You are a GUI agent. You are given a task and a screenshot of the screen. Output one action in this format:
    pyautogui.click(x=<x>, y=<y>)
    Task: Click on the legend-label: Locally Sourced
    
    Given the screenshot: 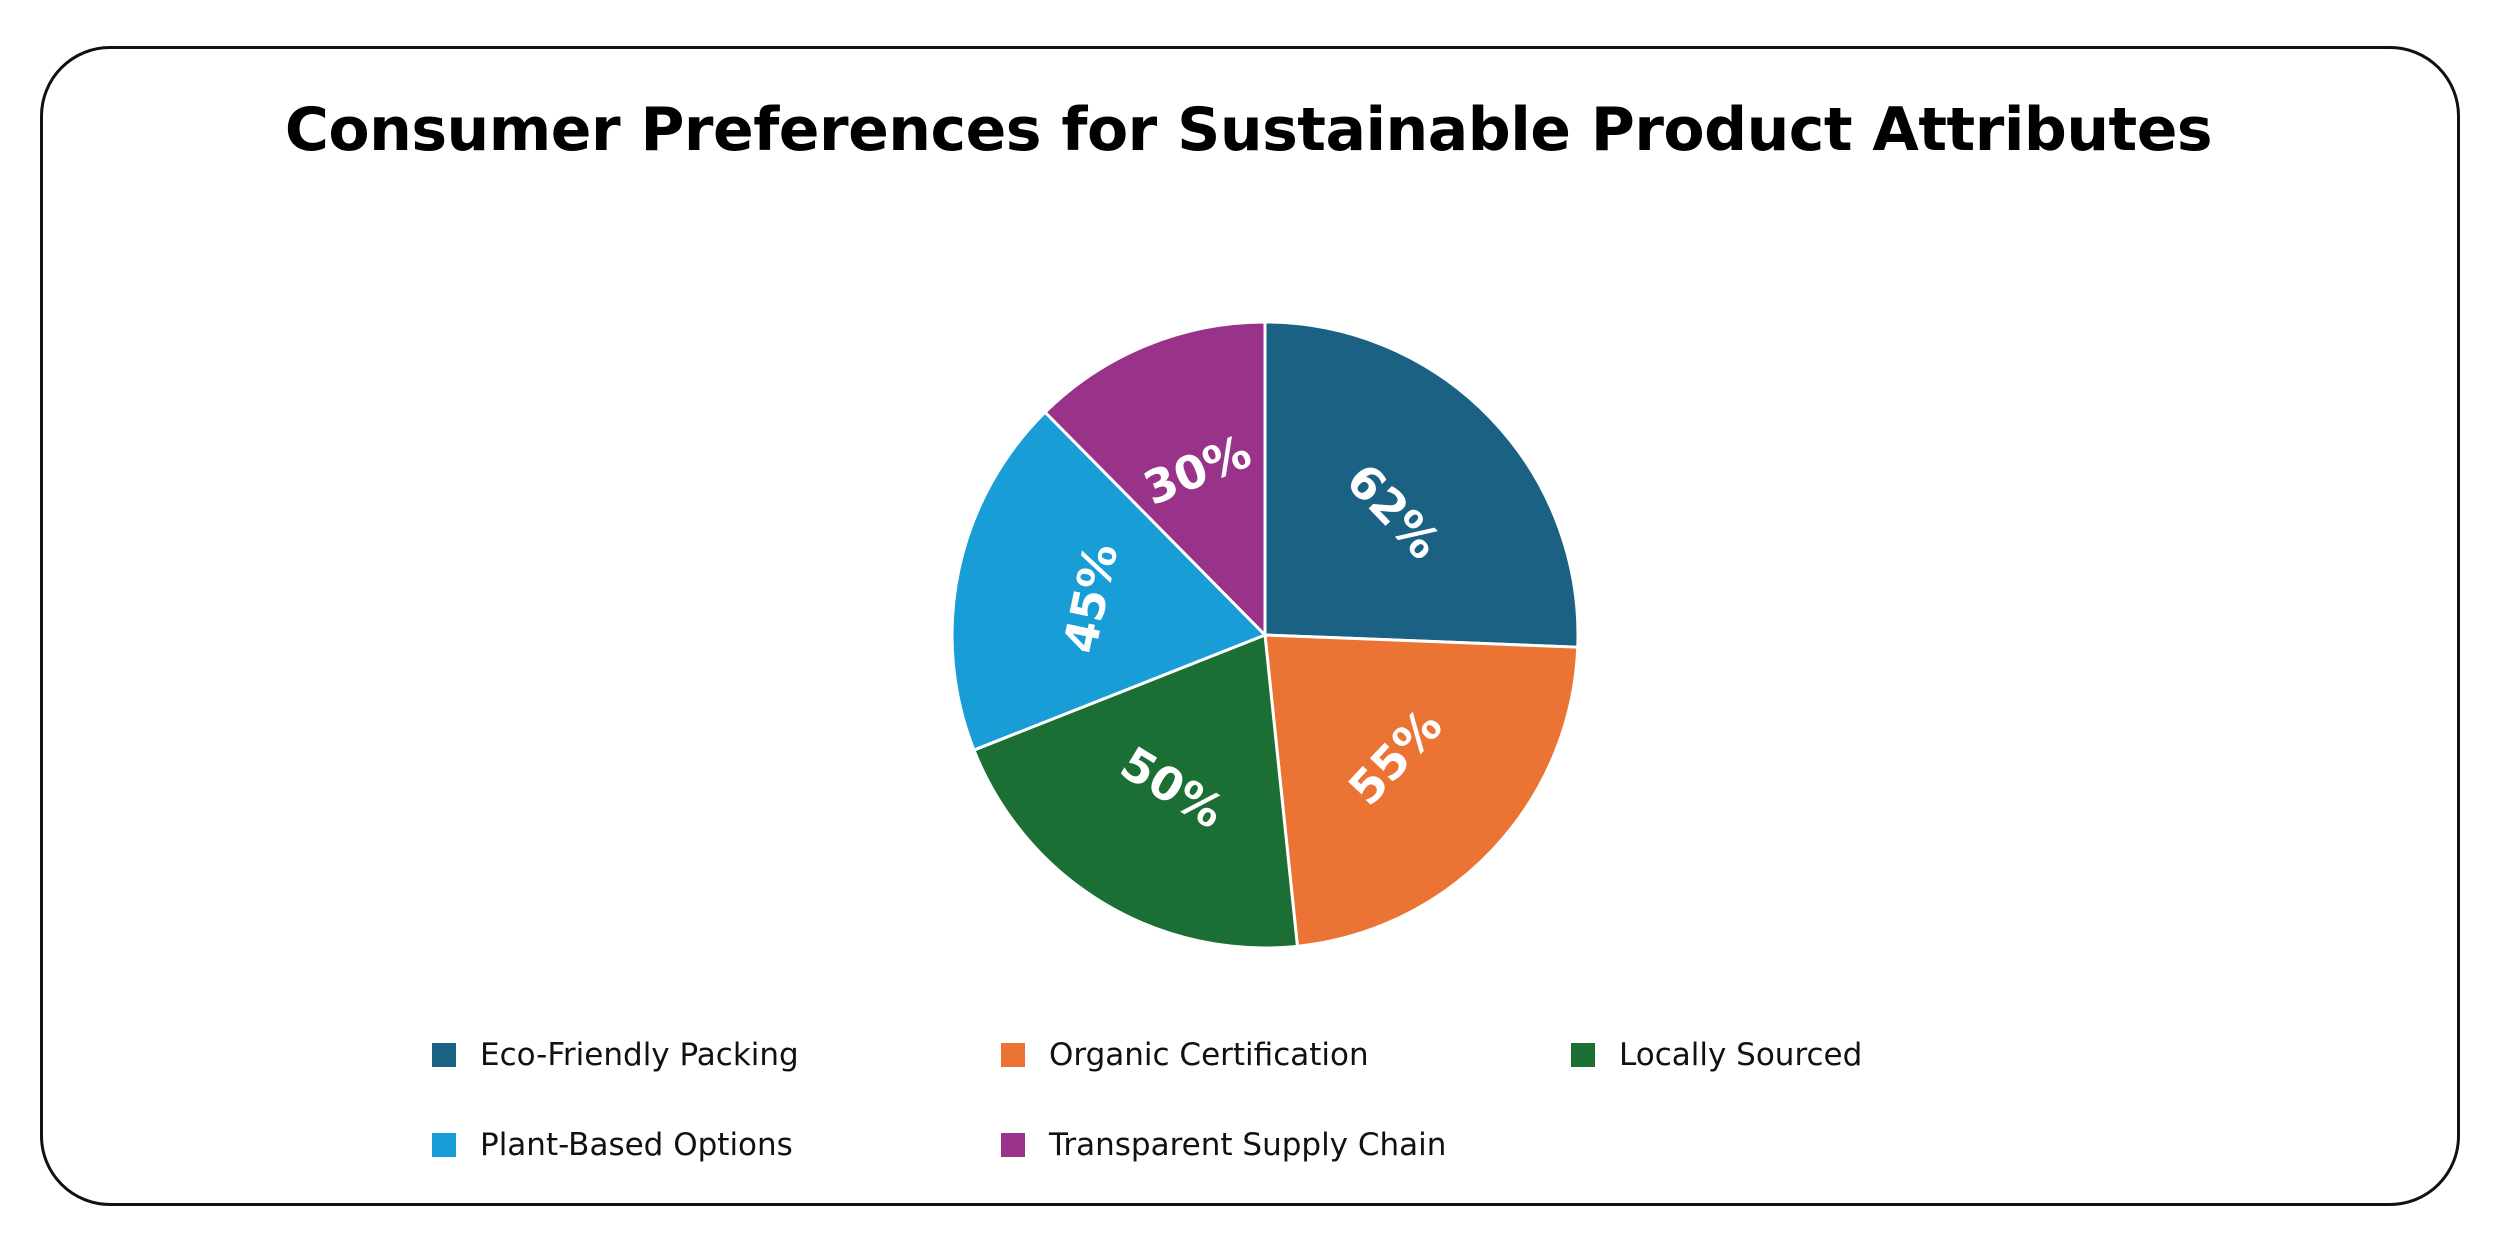 What is the action you would take?
    pyautogui.click(x=1741, y=1055)
    